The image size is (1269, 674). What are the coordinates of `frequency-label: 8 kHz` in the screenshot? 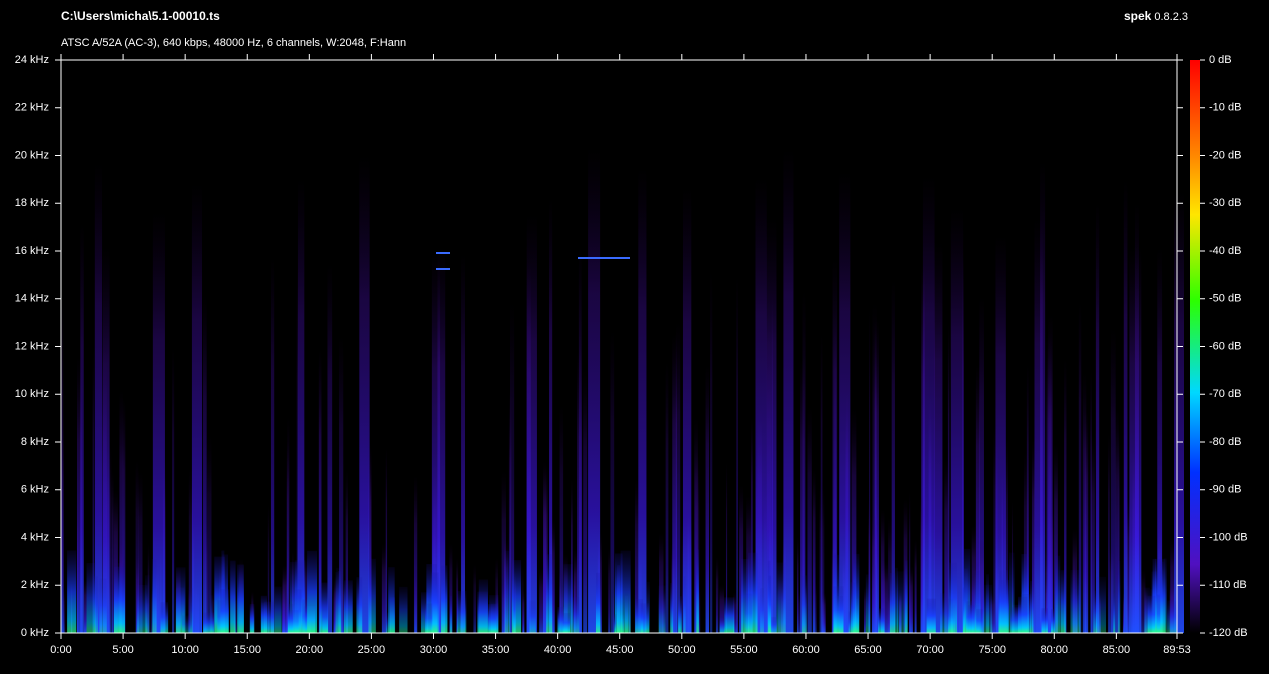 It's located at (35, 442).